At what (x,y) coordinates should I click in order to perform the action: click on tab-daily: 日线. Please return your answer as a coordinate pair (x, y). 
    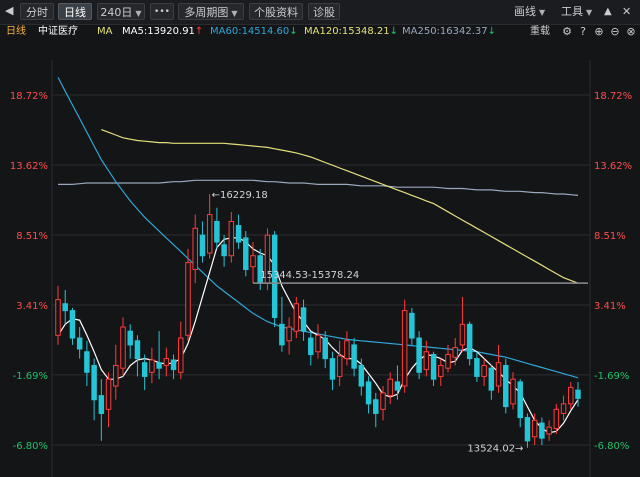
    Looking at the image, I should click on (75, 11).